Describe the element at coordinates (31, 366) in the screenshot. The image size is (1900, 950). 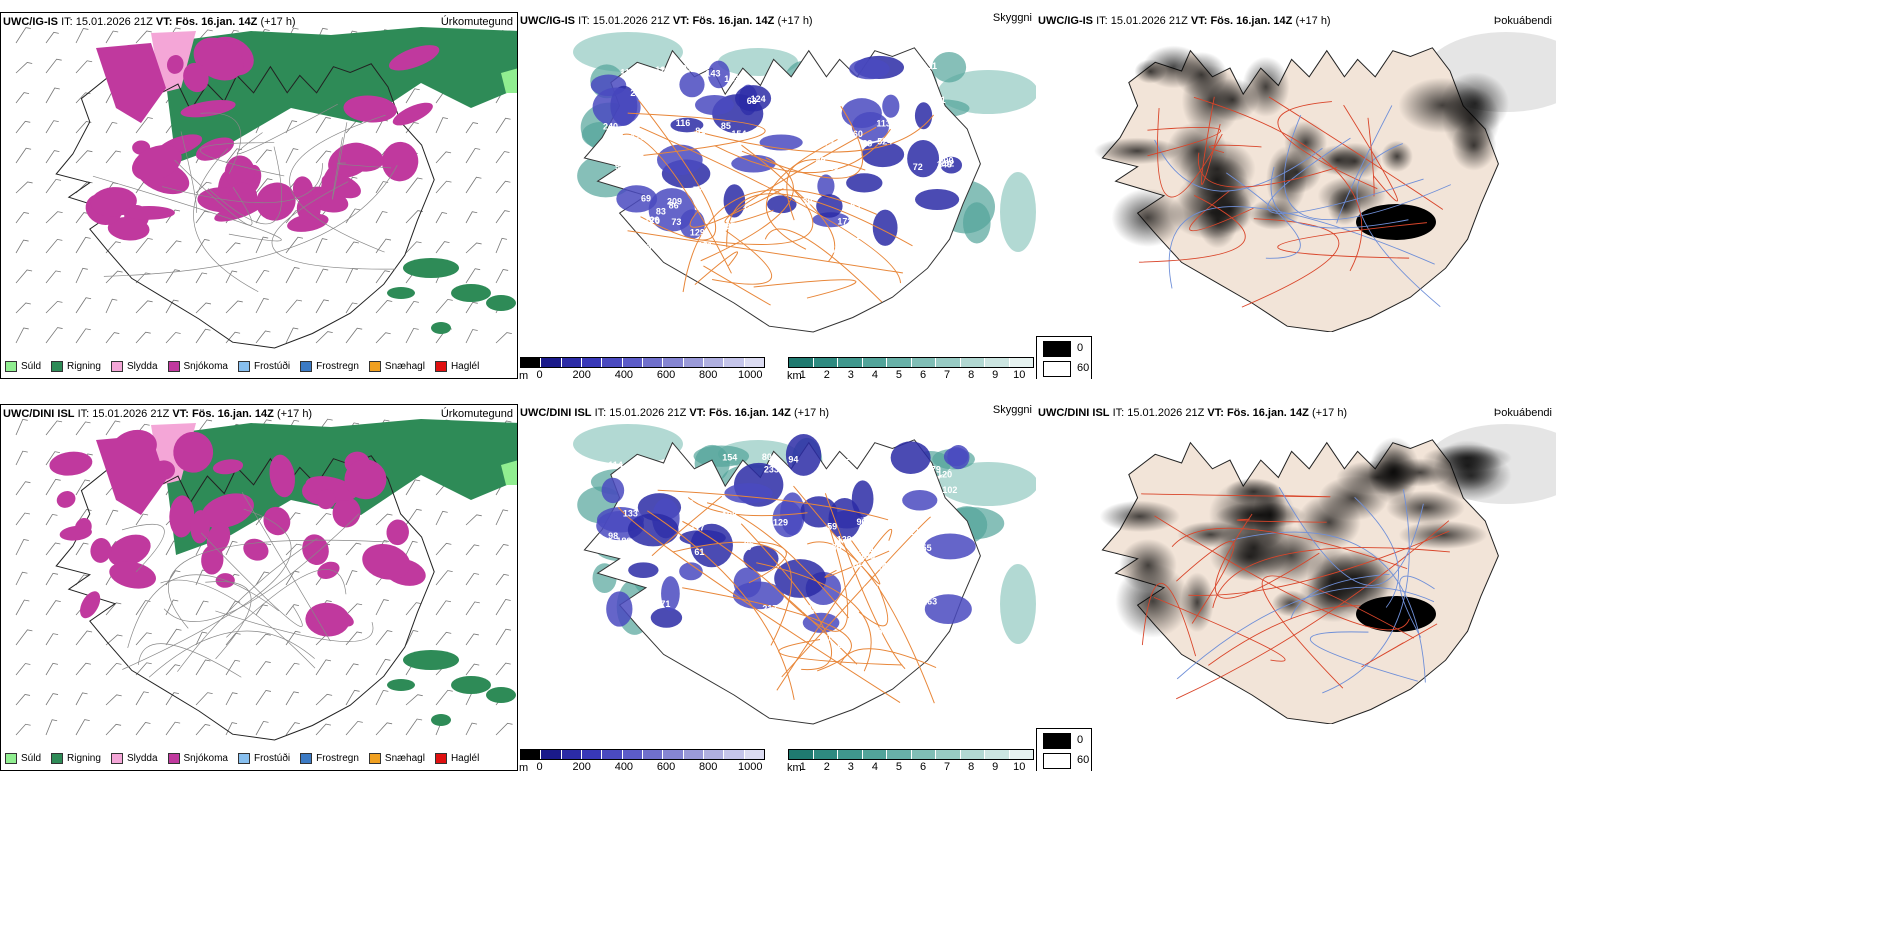
I see `legend-label: Súld` at that location.